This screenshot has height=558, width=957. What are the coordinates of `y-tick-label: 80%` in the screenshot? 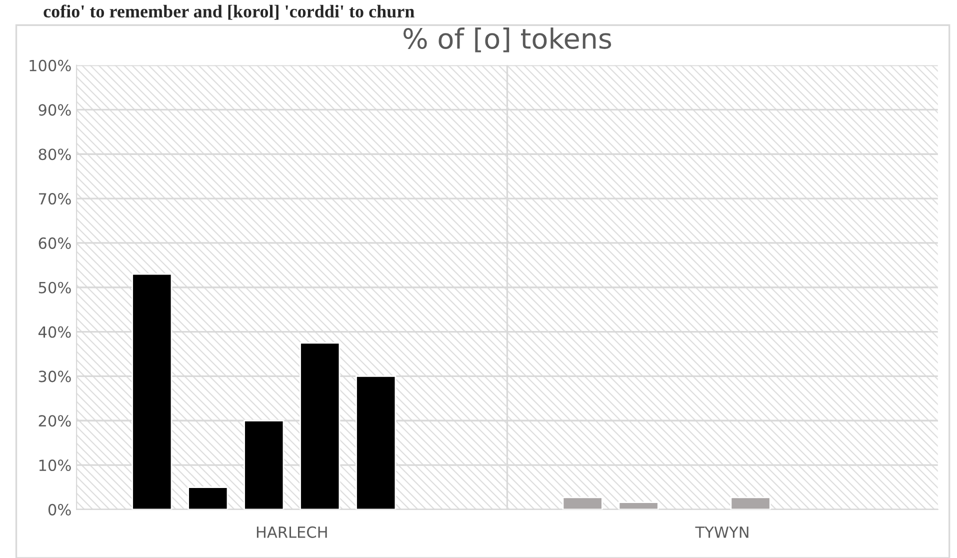 It's located at (54, 154).